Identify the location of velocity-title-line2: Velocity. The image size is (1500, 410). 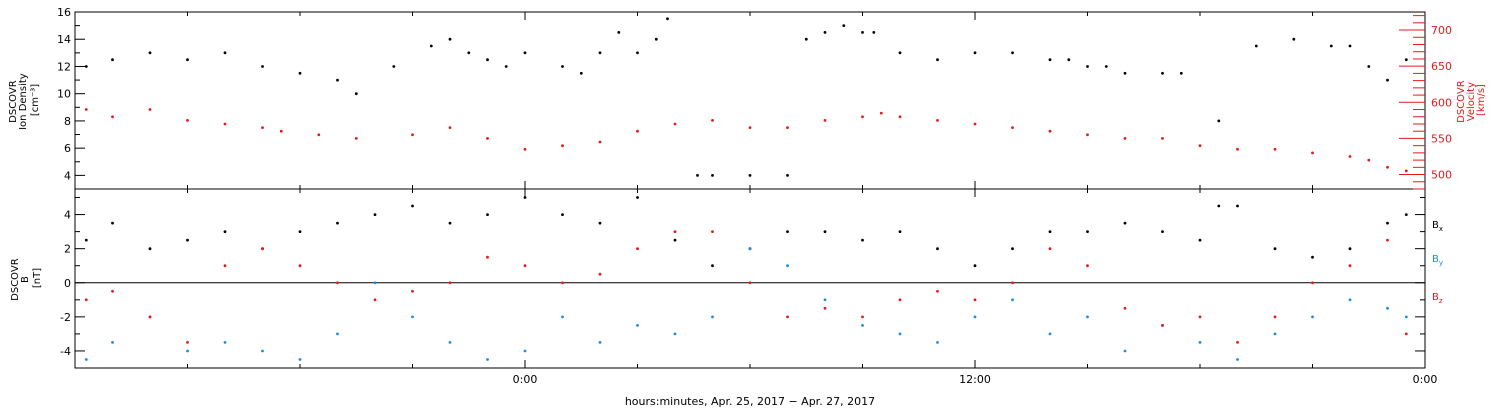
(1471, 101).